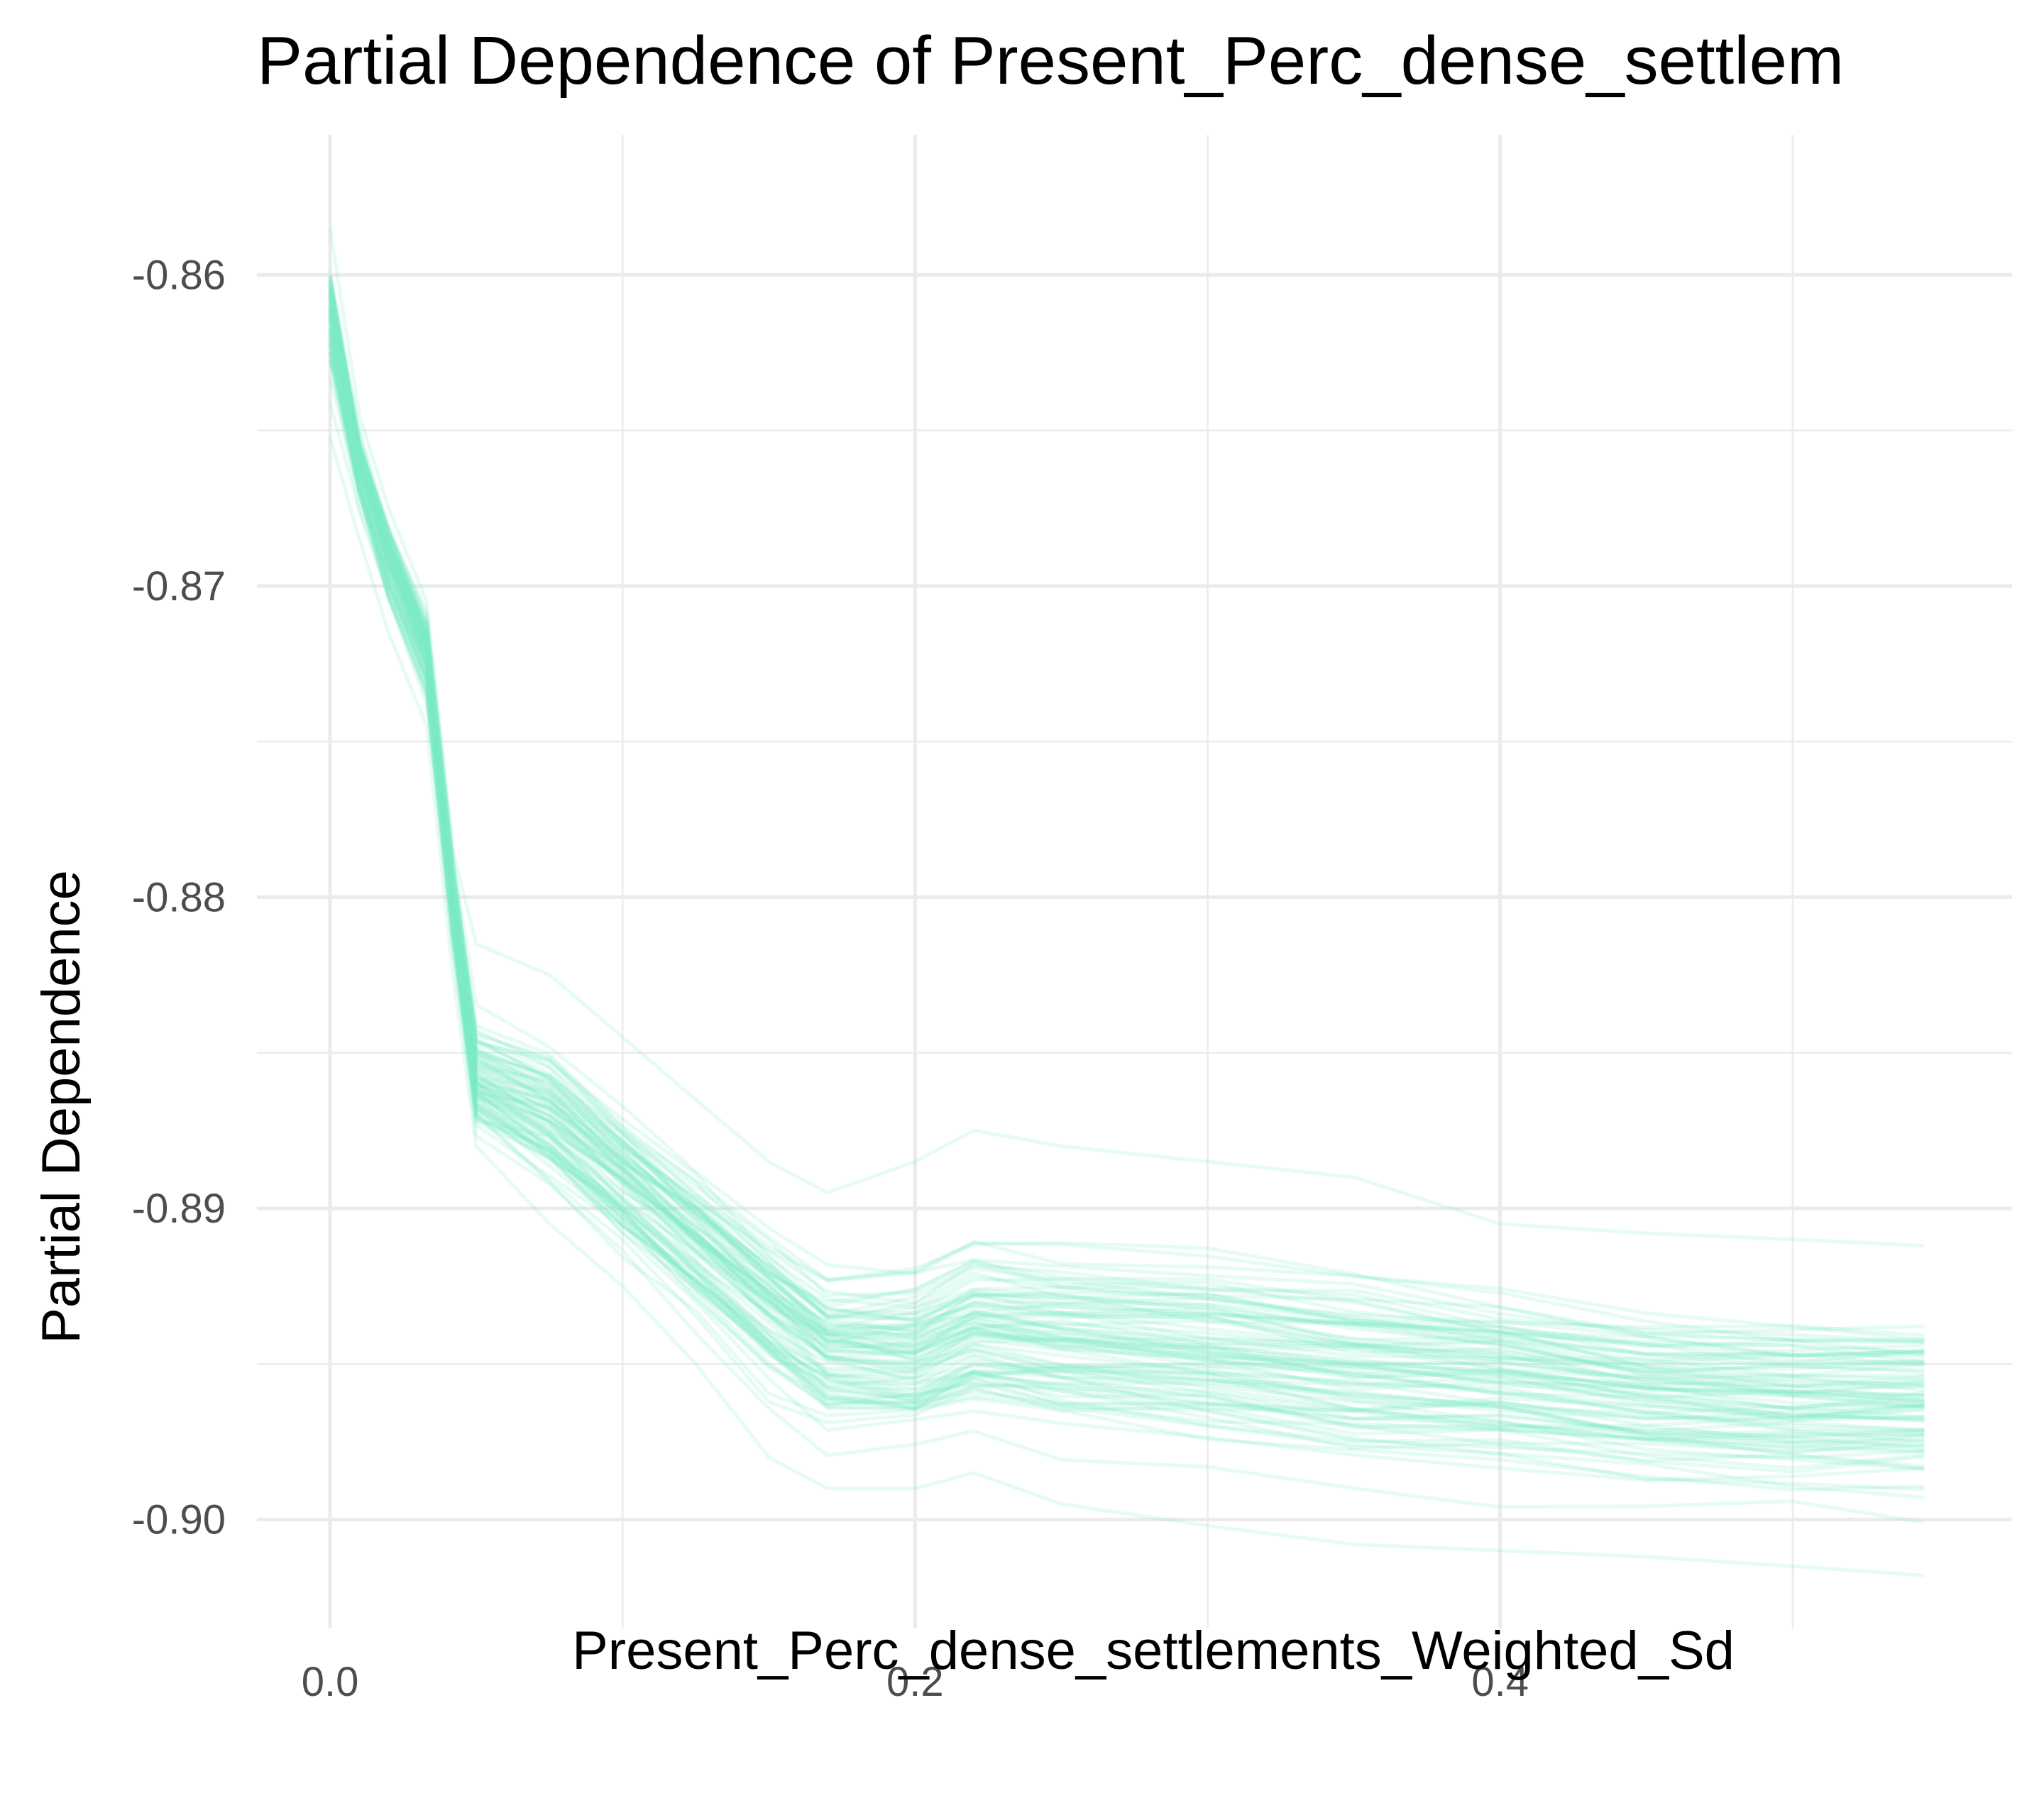  Describe the element at coordinates (179, 1520) in the screenshot. I see `y-tick-label-4: -0.90` at that location.